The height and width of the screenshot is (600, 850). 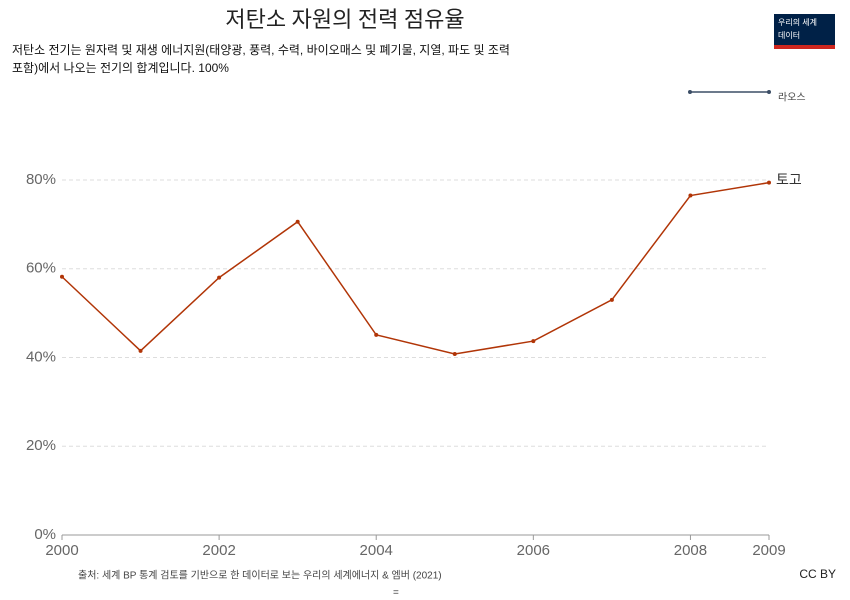 What do you see at coordinates (768, 550) in the screenshot?
I see `x-tick-label: 2009` at bounding box center [768, 550].